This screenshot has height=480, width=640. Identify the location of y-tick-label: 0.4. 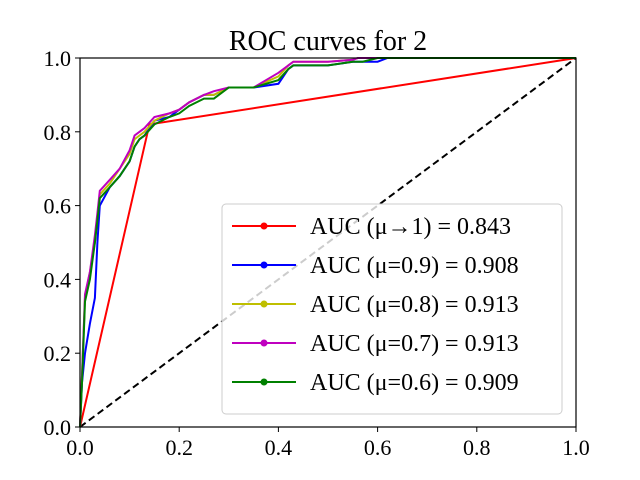
(58, 279).